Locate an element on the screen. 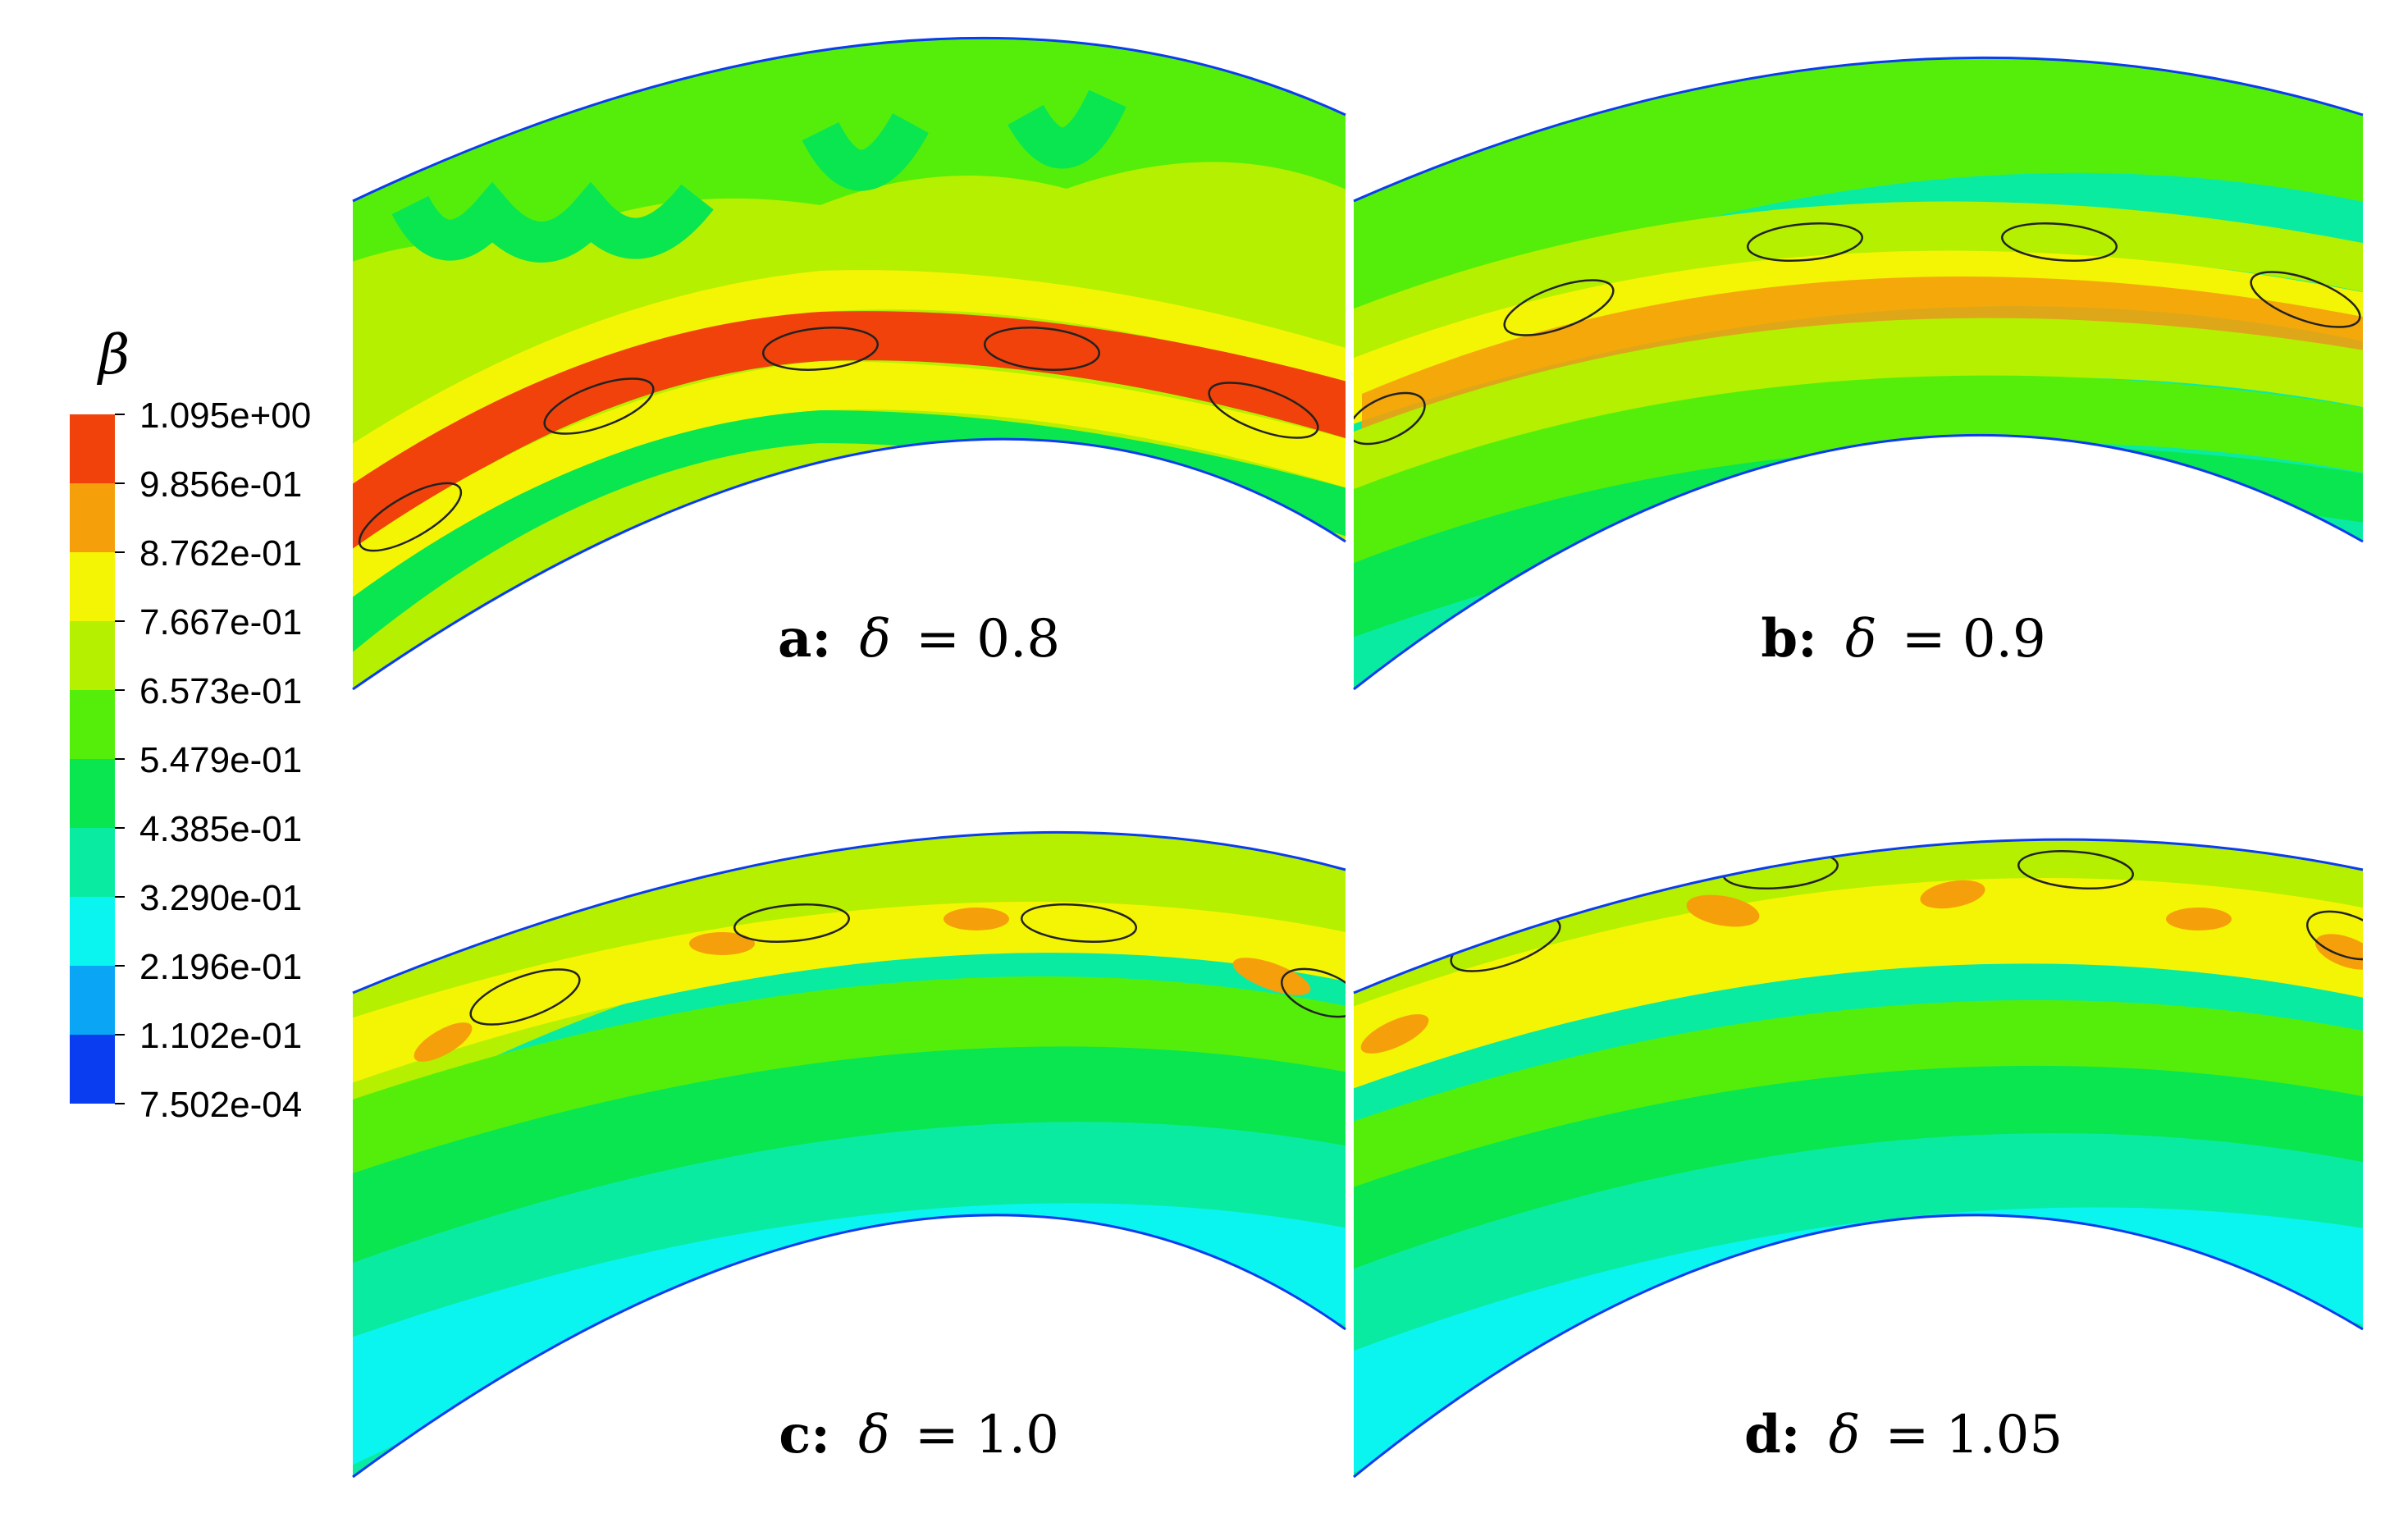 This screenshot has width=2408, height=1518. panel-c-label: c: δ = 1.0 is located at coordinates (919, 1434).